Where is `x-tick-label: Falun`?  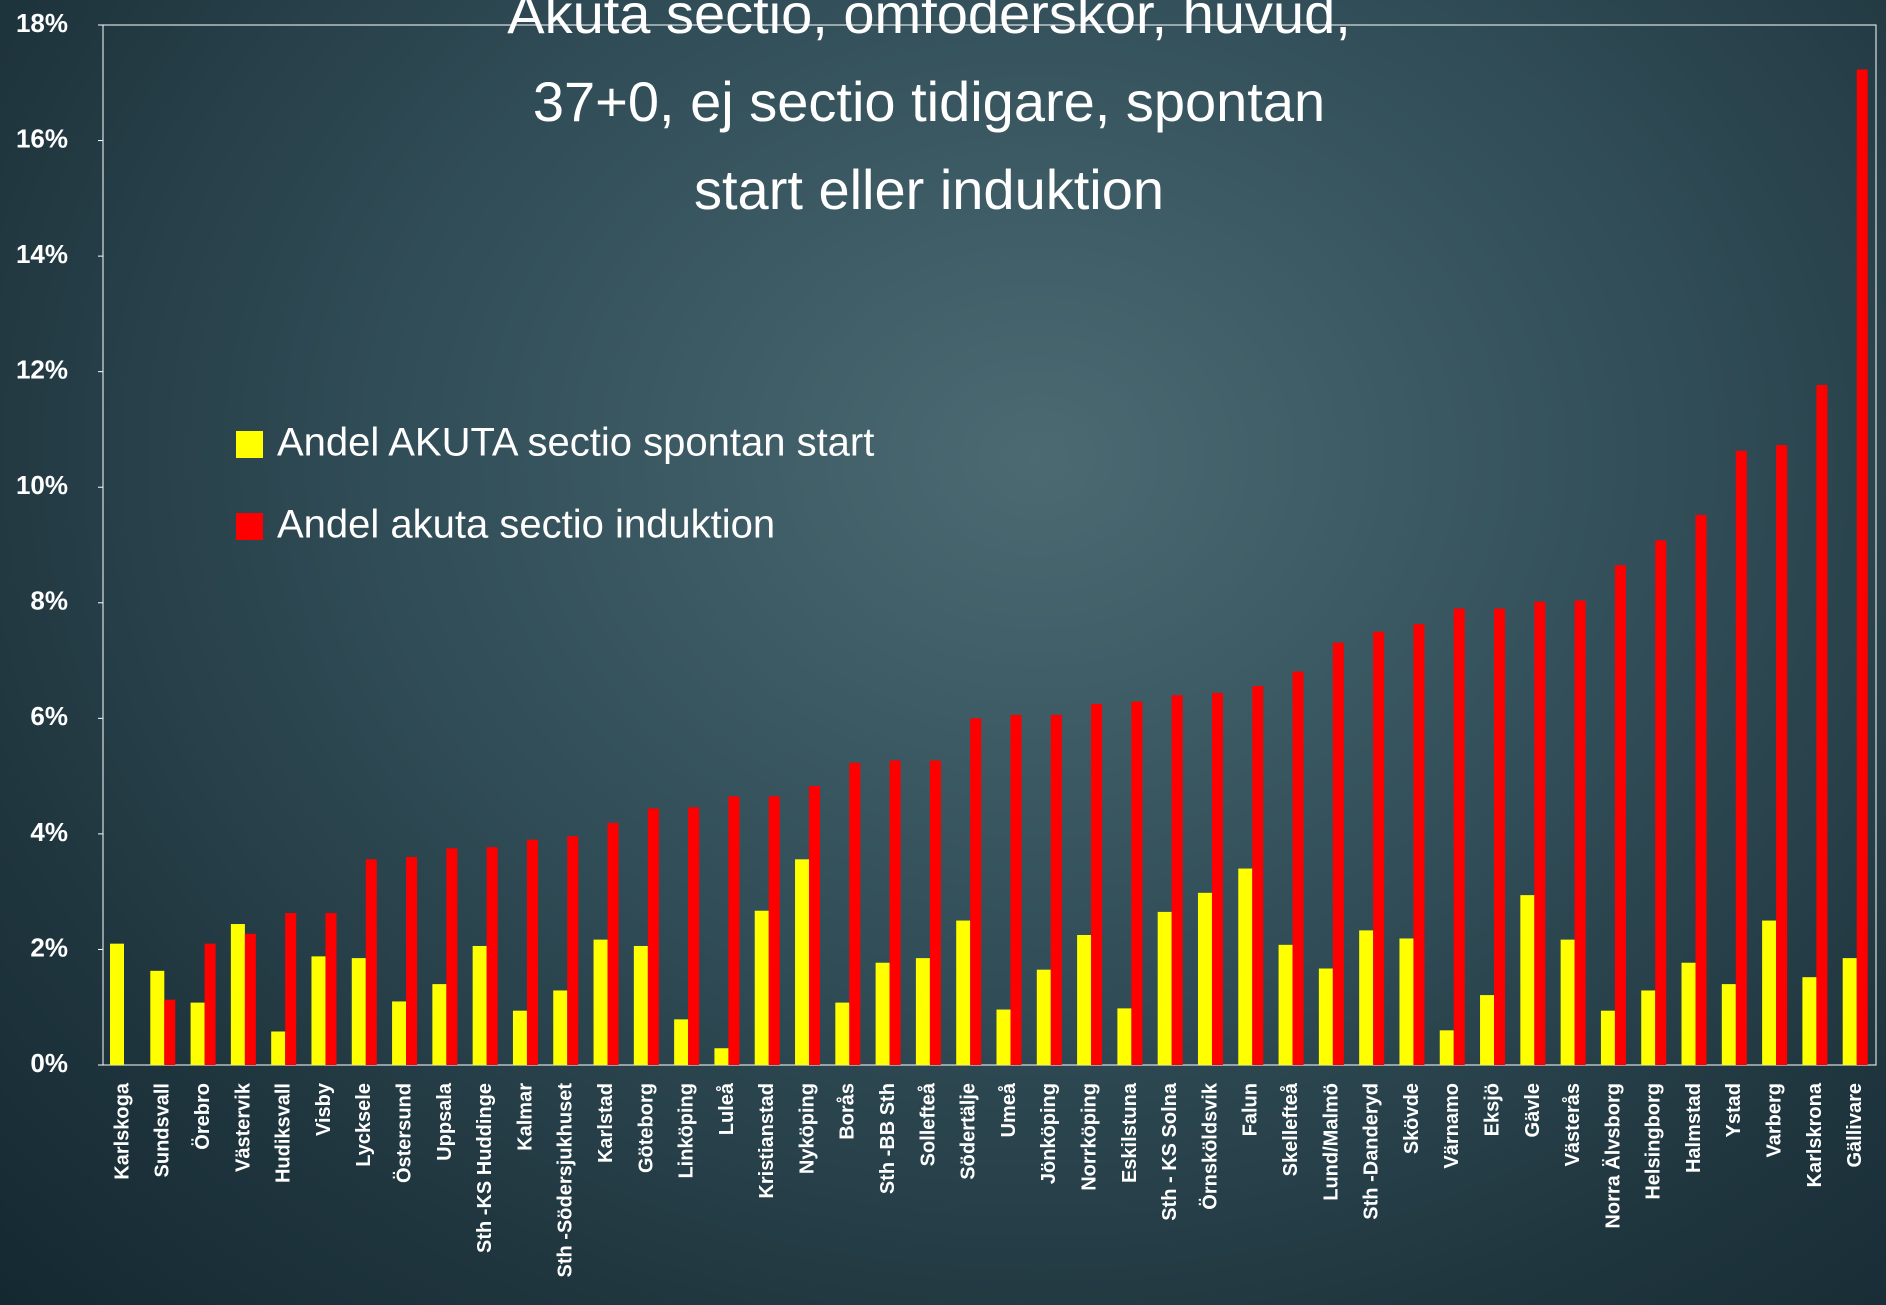 x-tick-label: Falun is located at coordinates (1251, 1109).